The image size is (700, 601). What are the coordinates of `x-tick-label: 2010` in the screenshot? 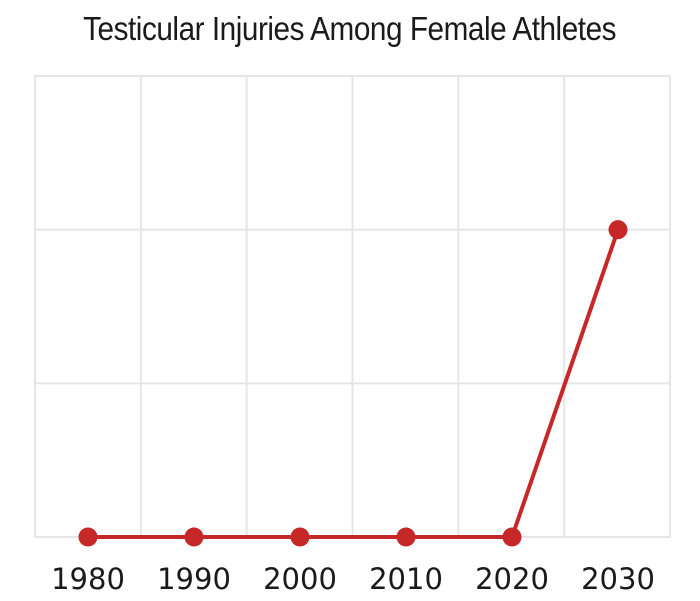 It's located at (406, 579).